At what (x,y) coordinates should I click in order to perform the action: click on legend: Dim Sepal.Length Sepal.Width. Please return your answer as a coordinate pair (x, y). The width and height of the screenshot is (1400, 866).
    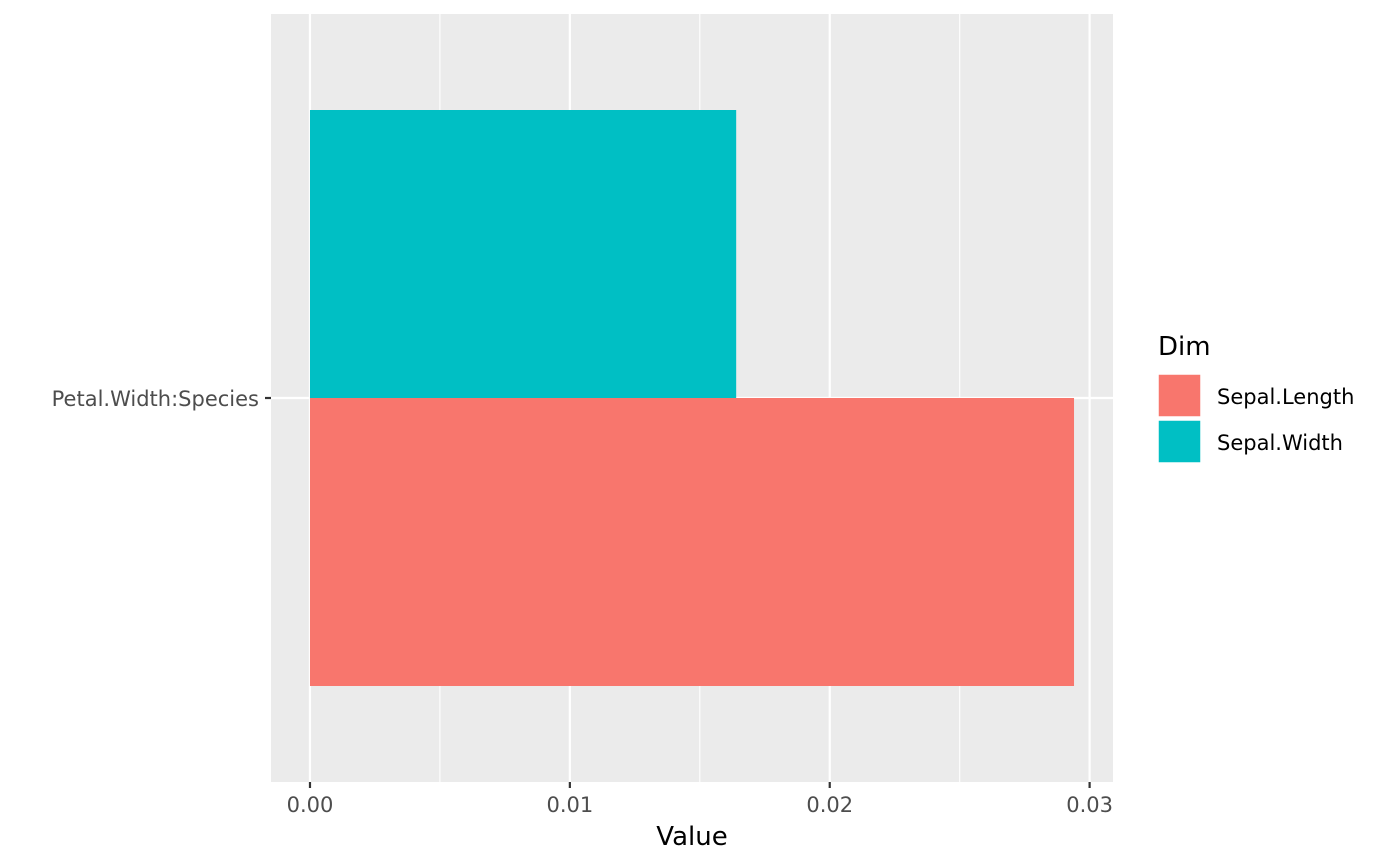
    Looking at the image, I should click on (1255, 398).